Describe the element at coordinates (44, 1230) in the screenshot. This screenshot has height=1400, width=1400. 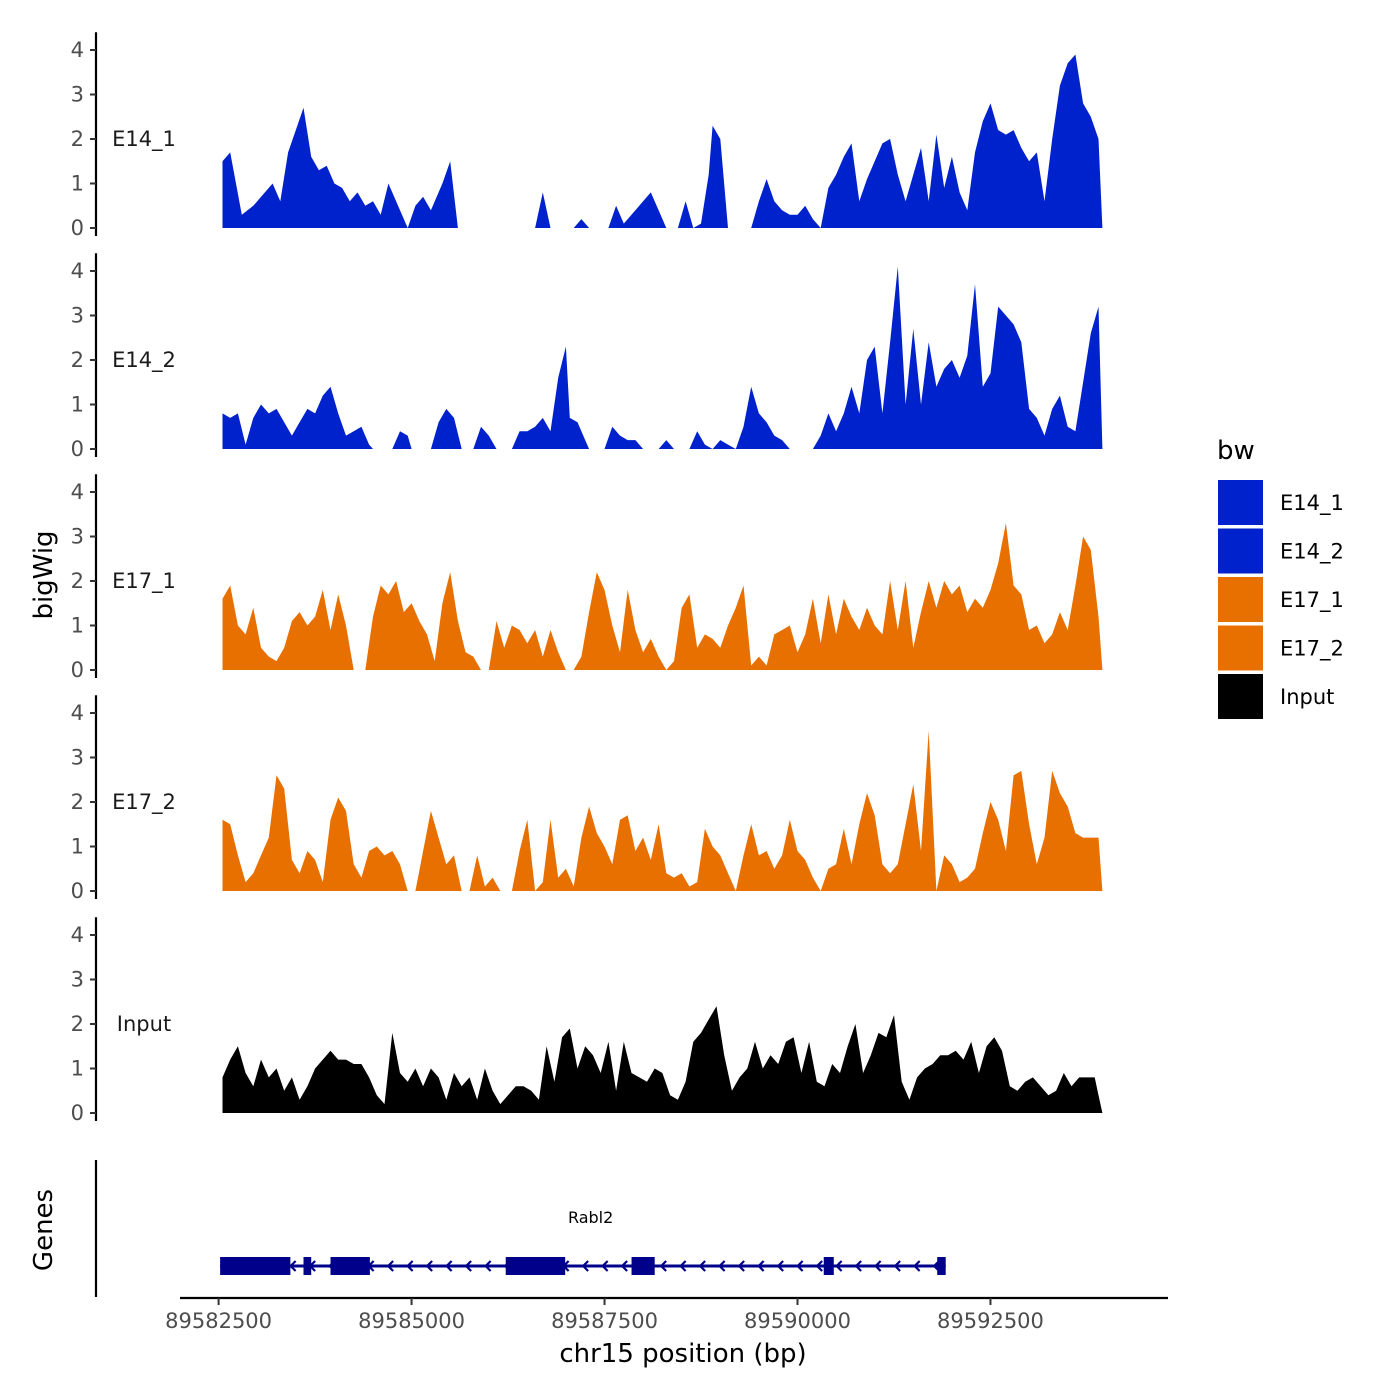
I see `genes-axis-title: Genes` at that location.